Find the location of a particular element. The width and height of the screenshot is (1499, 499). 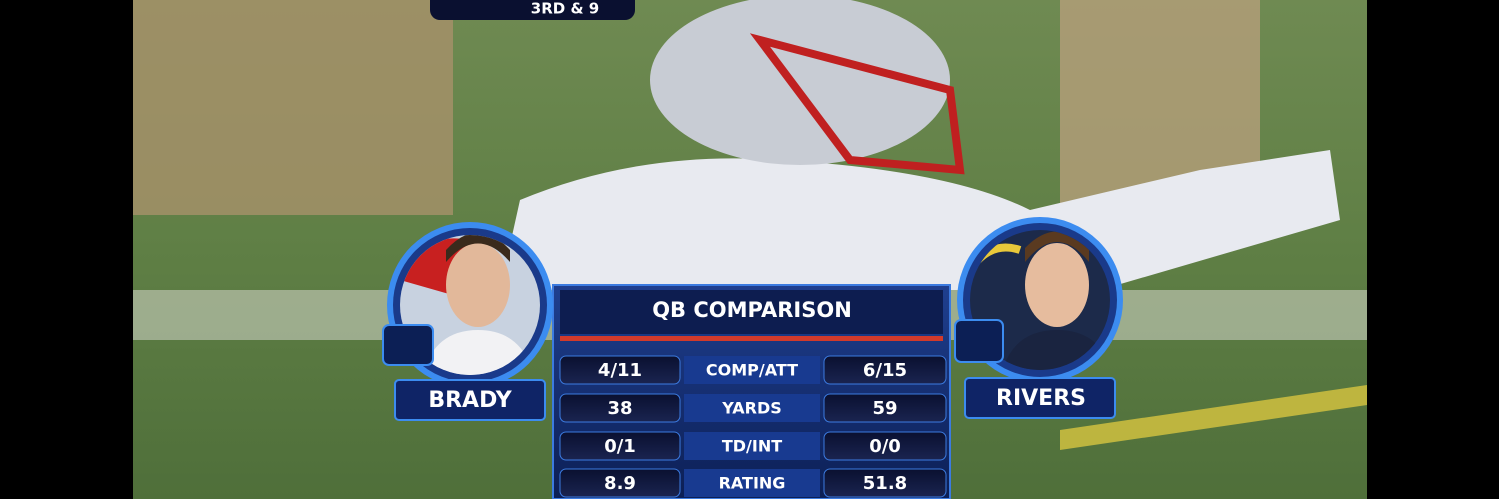

stat-left: 8.9 is located at coordinates (620, 483).